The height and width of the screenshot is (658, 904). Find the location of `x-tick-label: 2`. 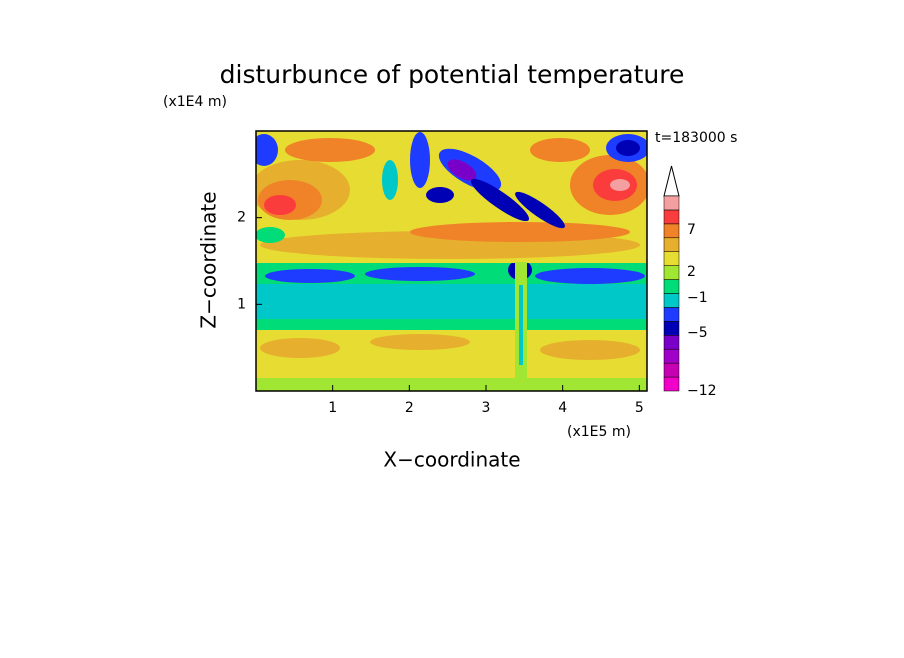

x-tick-label: 2 is located at coordinates (409, 408).